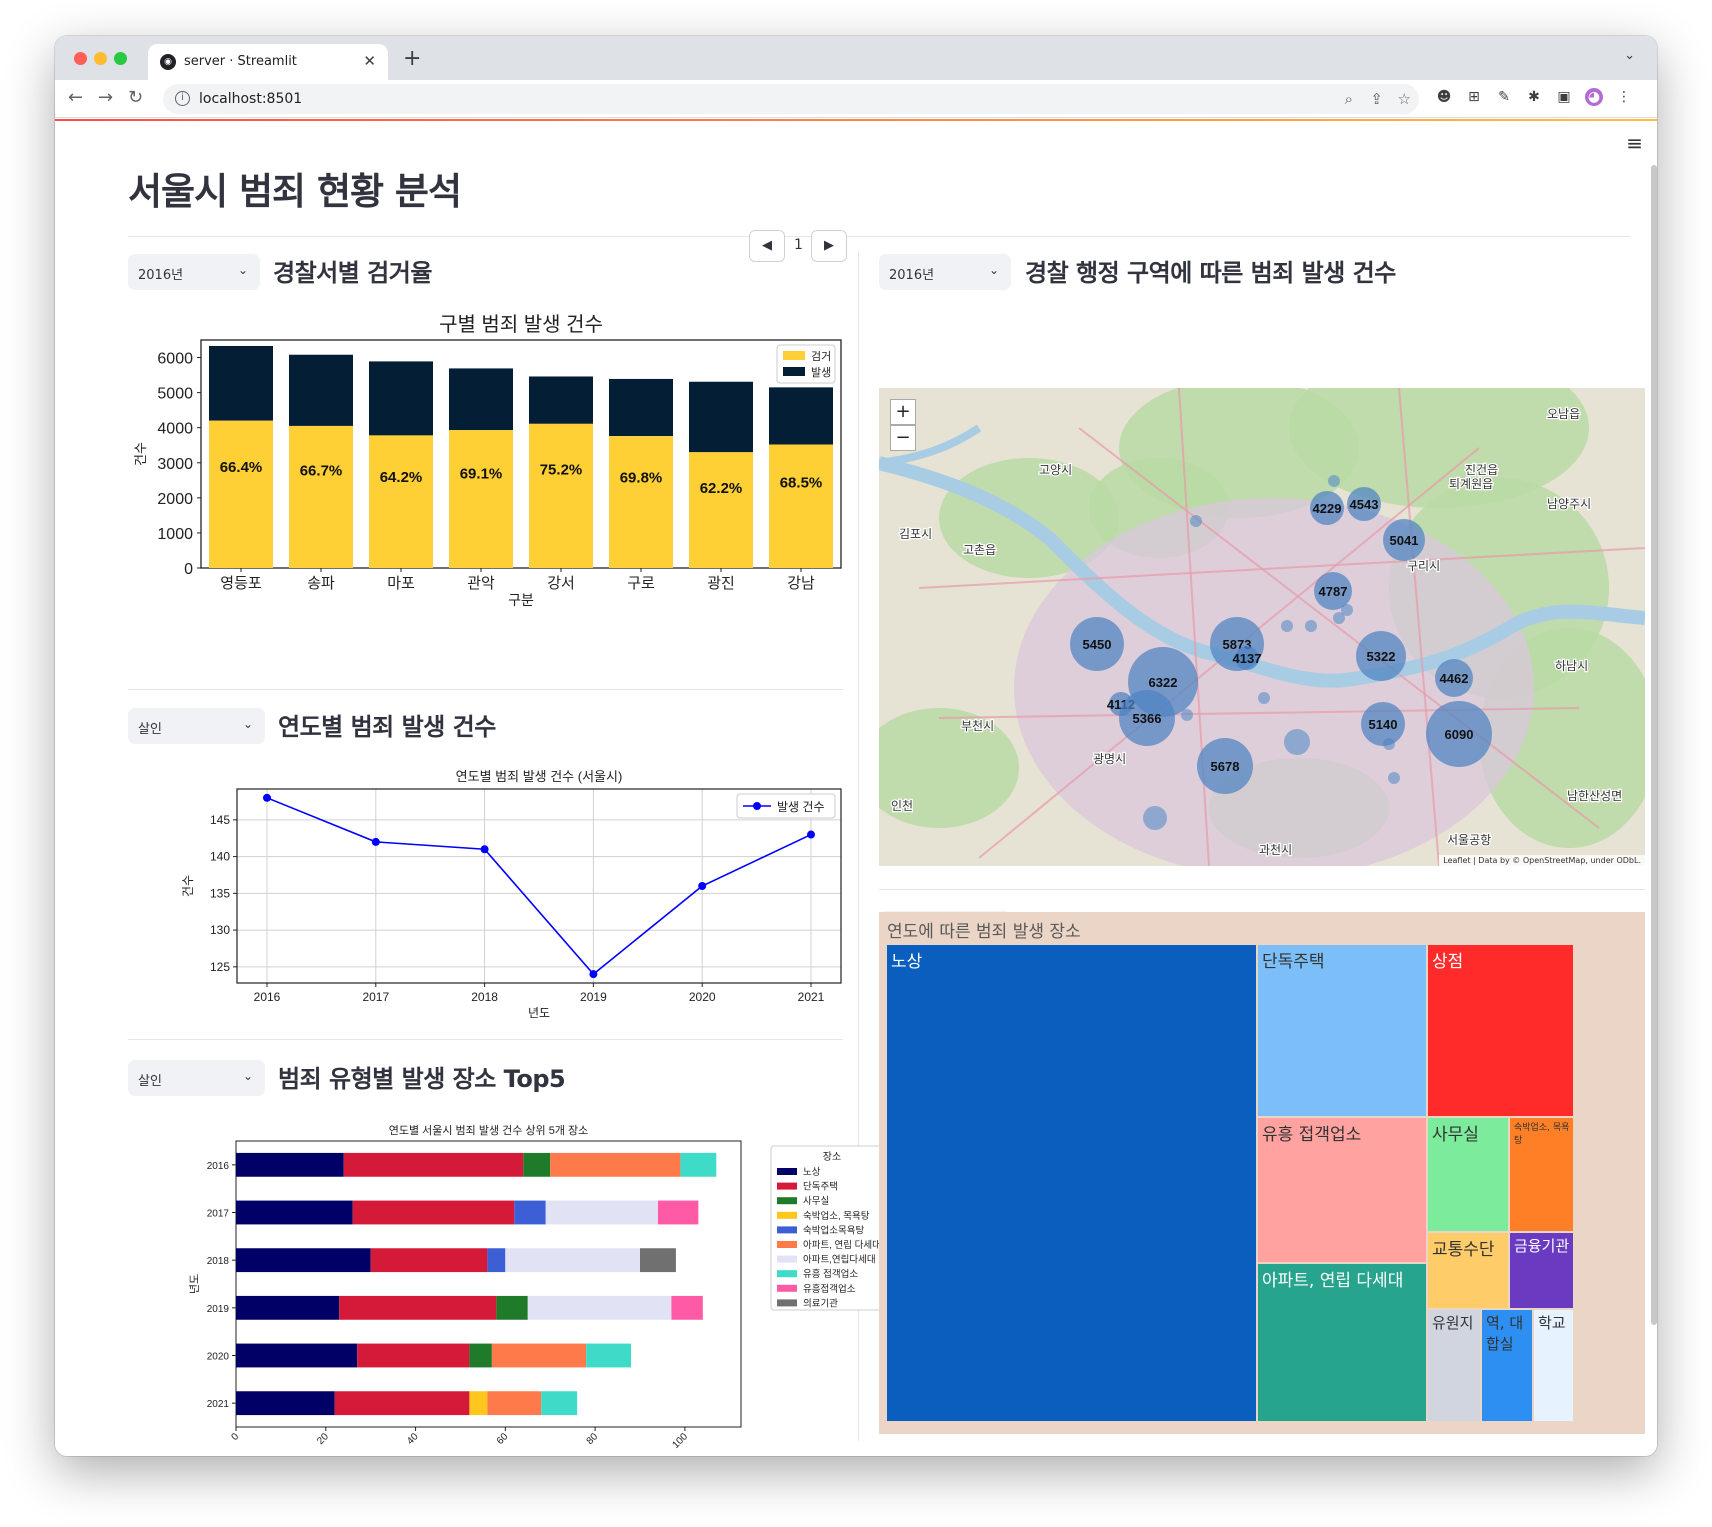  I want to click on more-menu-icon: ⋮, so click(1624, 97).